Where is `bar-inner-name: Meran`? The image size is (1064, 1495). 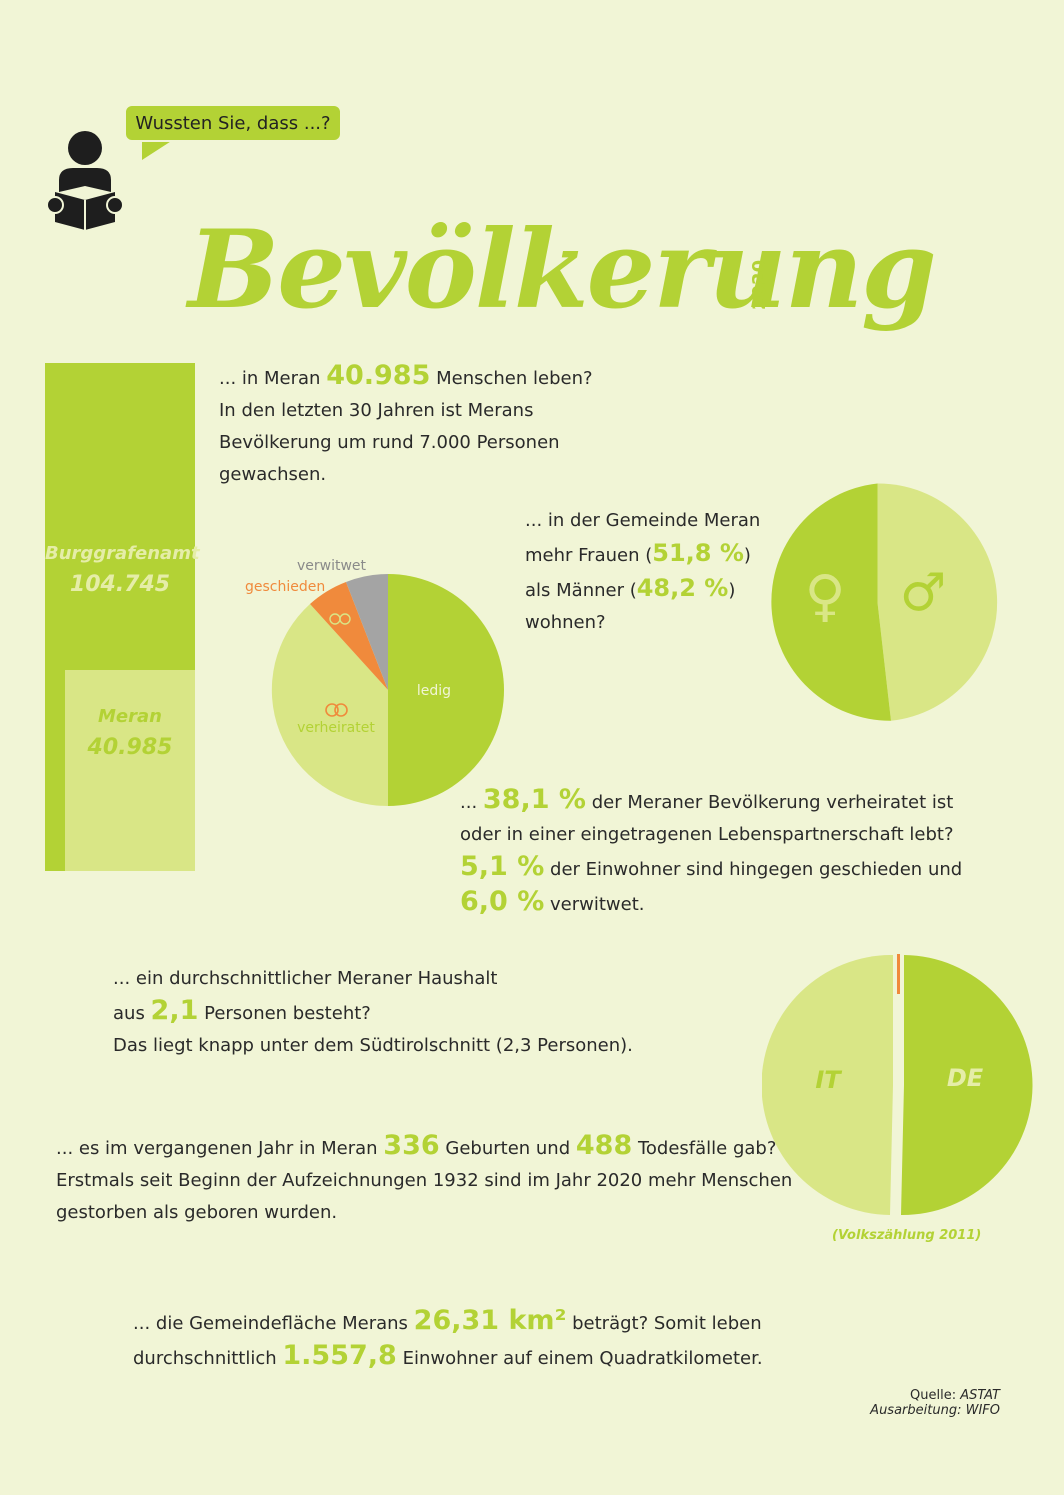 bar-inner-name: Meran is located at coordinates (130, 716).